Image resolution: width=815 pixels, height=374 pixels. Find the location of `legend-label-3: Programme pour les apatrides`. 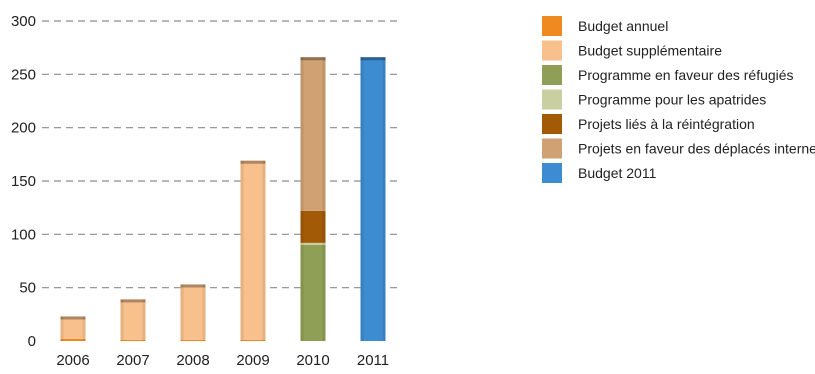

legend-label-3: Programme pour les apatrides is located at coordinates (672, 100).